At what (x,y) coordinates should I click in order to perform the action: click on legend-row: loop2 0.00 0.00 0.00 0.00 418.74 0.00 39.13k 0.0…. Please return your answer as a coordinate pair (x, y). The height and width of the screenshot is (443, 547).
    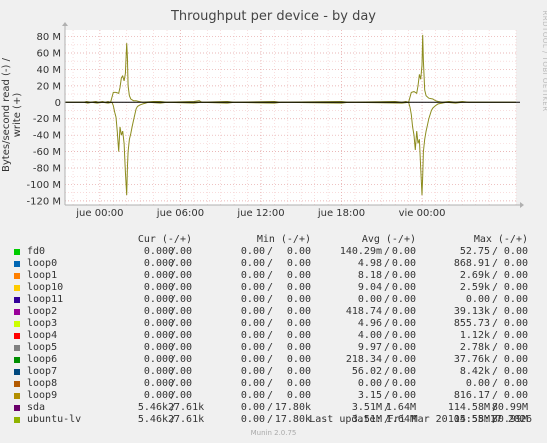
    Looking at the image, I should click on (273, 312).